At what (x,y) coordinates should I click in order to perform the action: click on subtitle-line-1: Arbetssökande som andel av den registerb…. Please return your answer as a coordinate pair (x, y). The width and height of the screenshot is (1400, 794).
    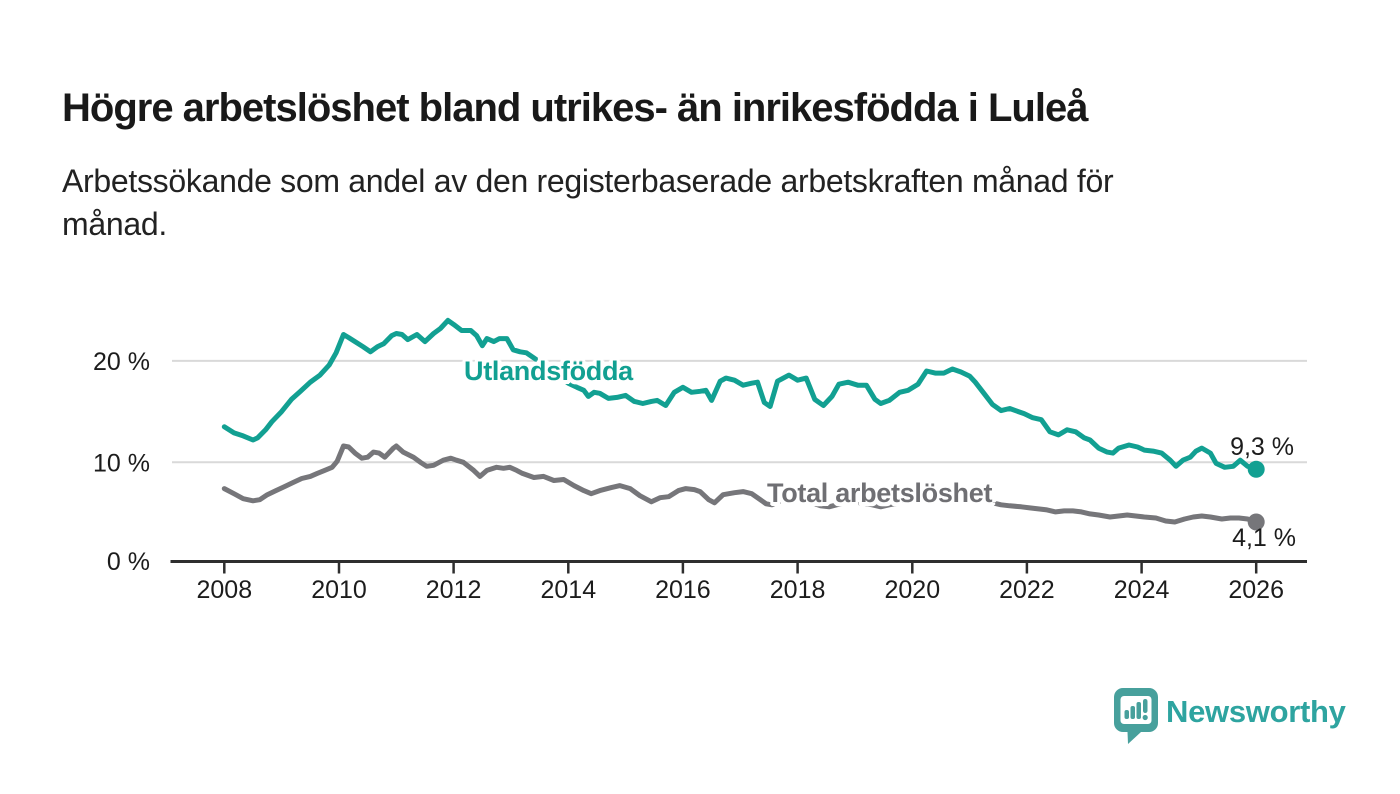
    Looking at the image, I should click on (588, 181).